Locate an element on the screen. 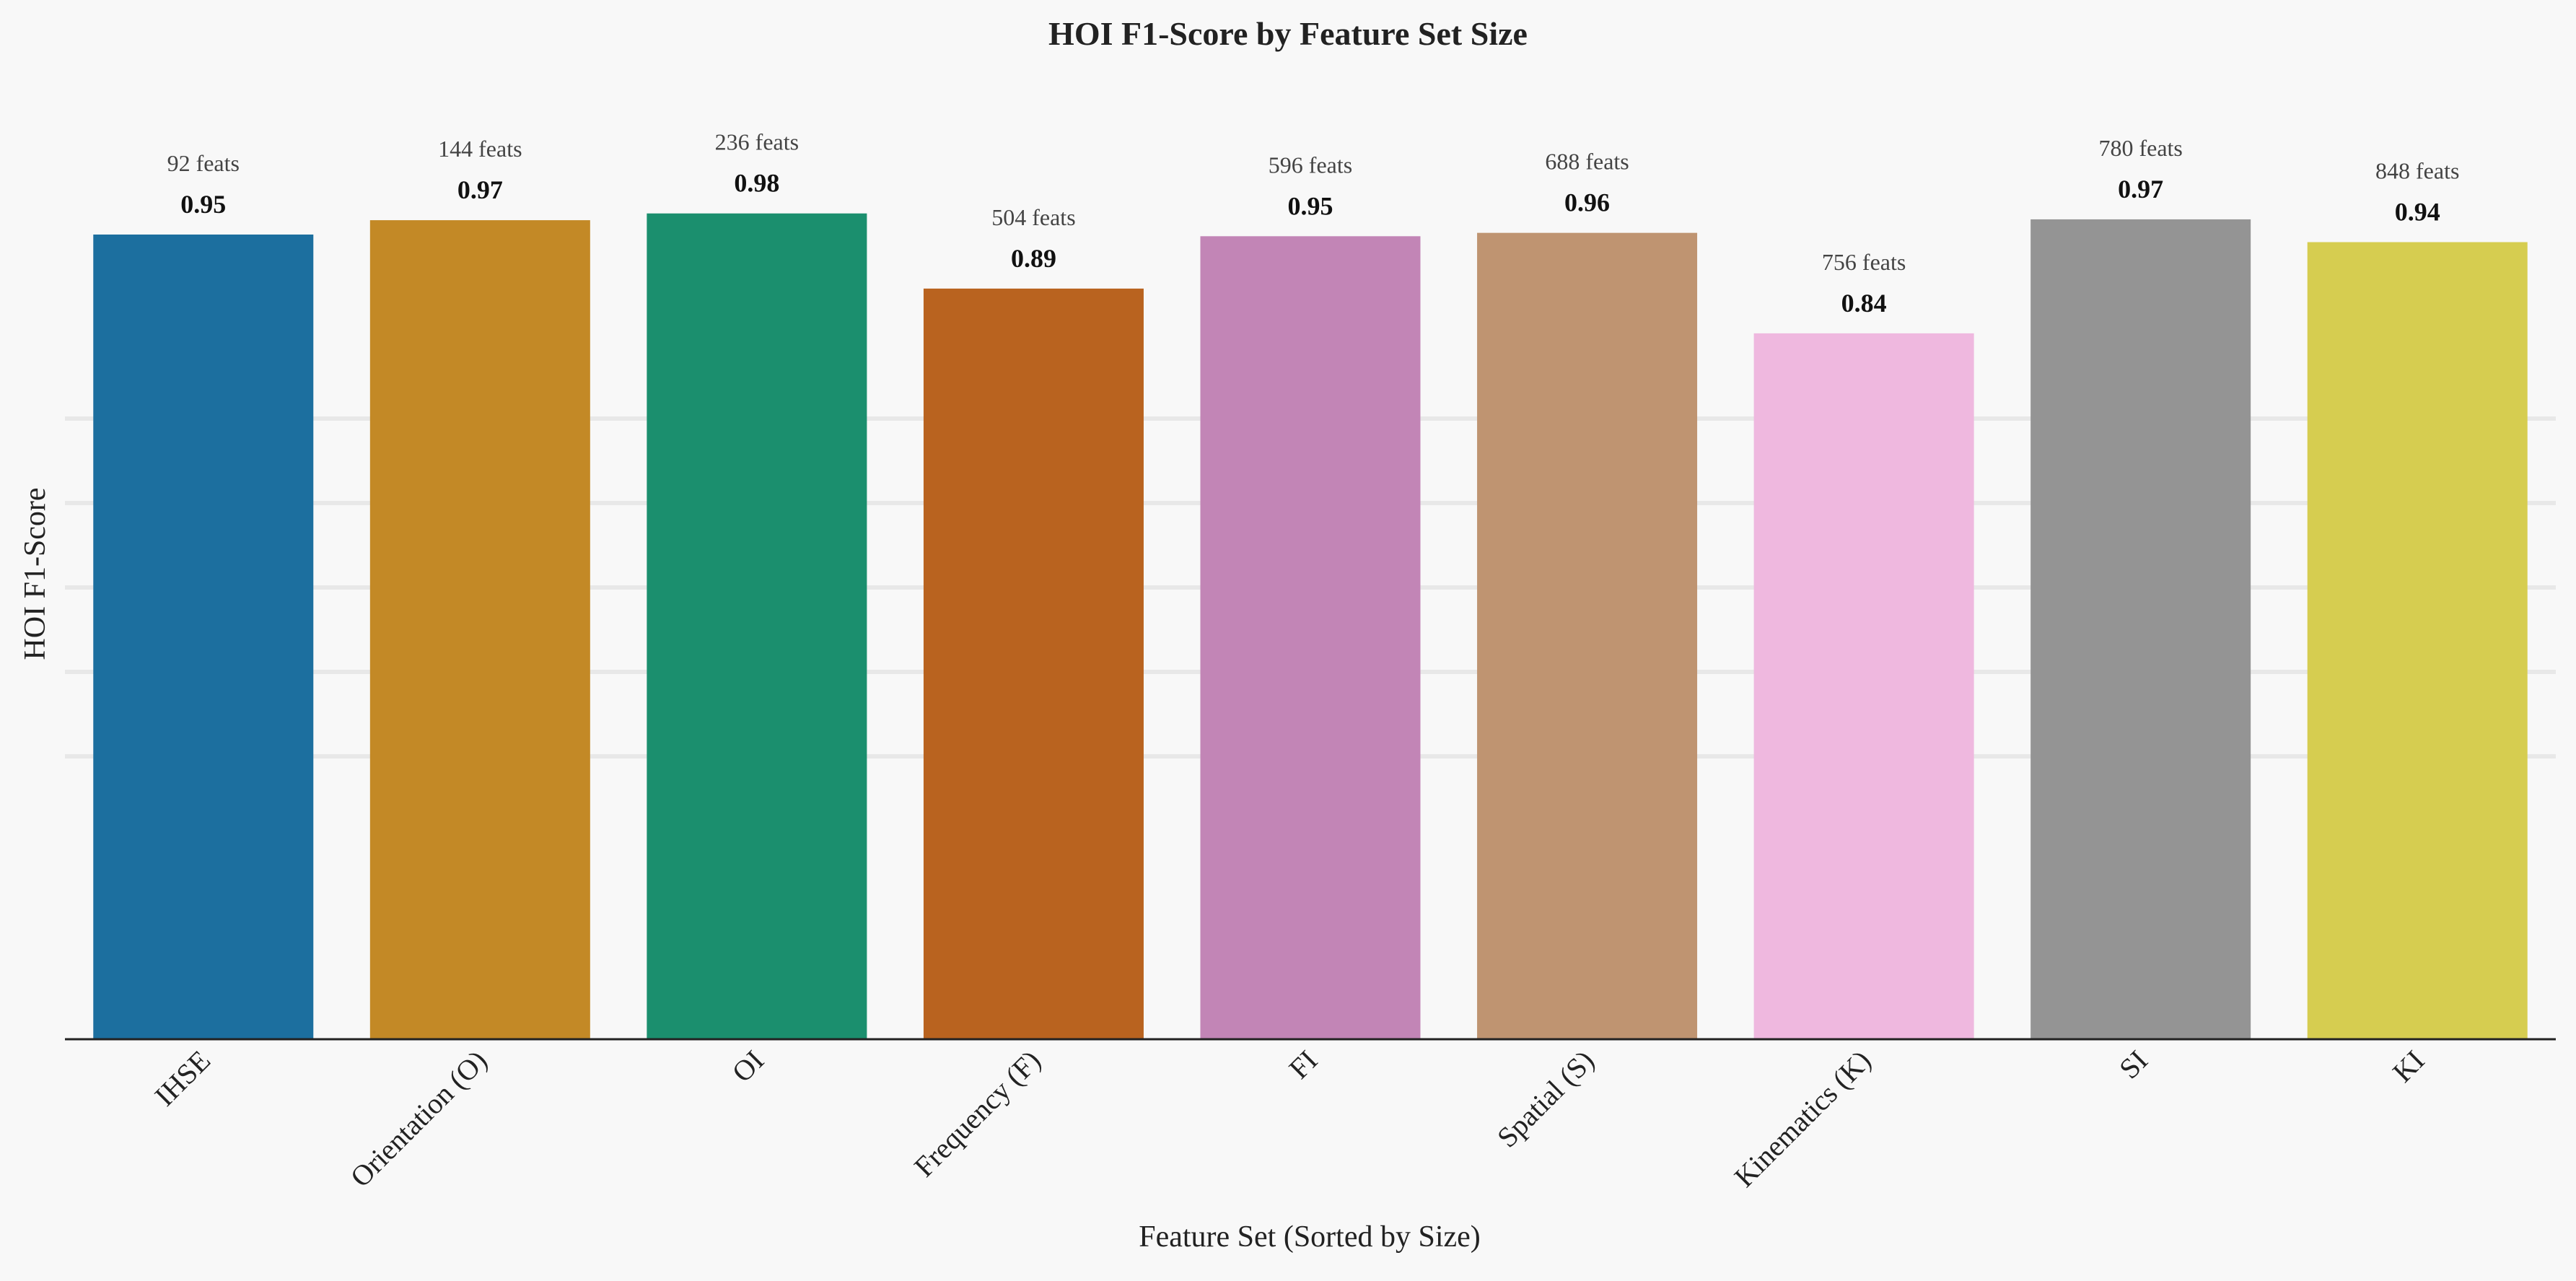  bar-value-label-4: 0.95 is located at coordinates (1310, 205).